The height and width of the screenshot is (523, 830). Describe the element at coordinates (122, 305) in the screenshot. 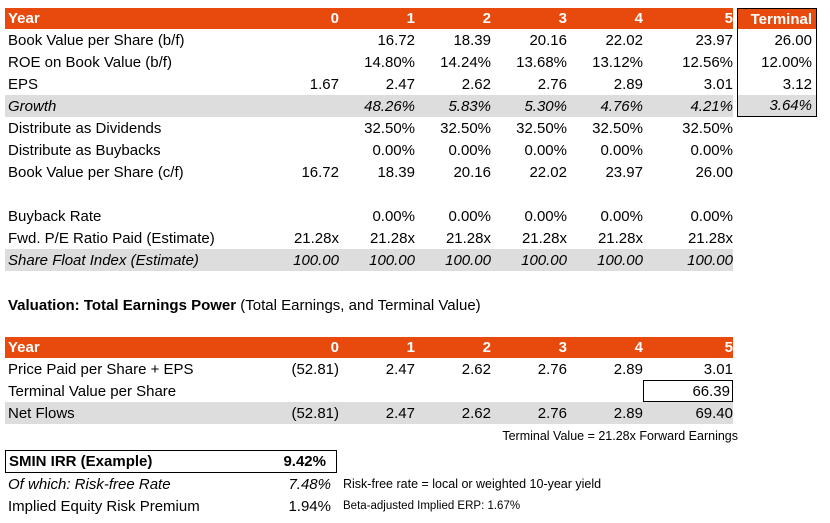

I see `section-title-bold: Valuation: Total Earnings Power` at that location.